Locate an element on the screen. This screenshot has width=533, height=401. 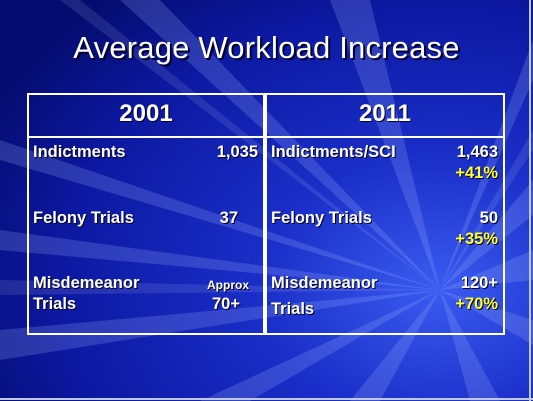
row-change-felony-trials-2011: +35% is located at coordinates (476, 239).